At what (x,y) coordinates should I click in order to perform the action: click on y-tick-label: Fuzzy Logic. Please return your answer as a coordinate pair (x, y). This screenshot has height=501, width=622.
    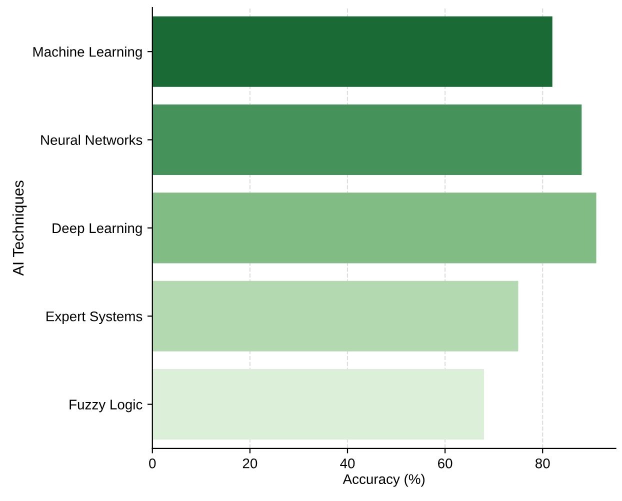
    Looking at the image, I should click on (106, 405).